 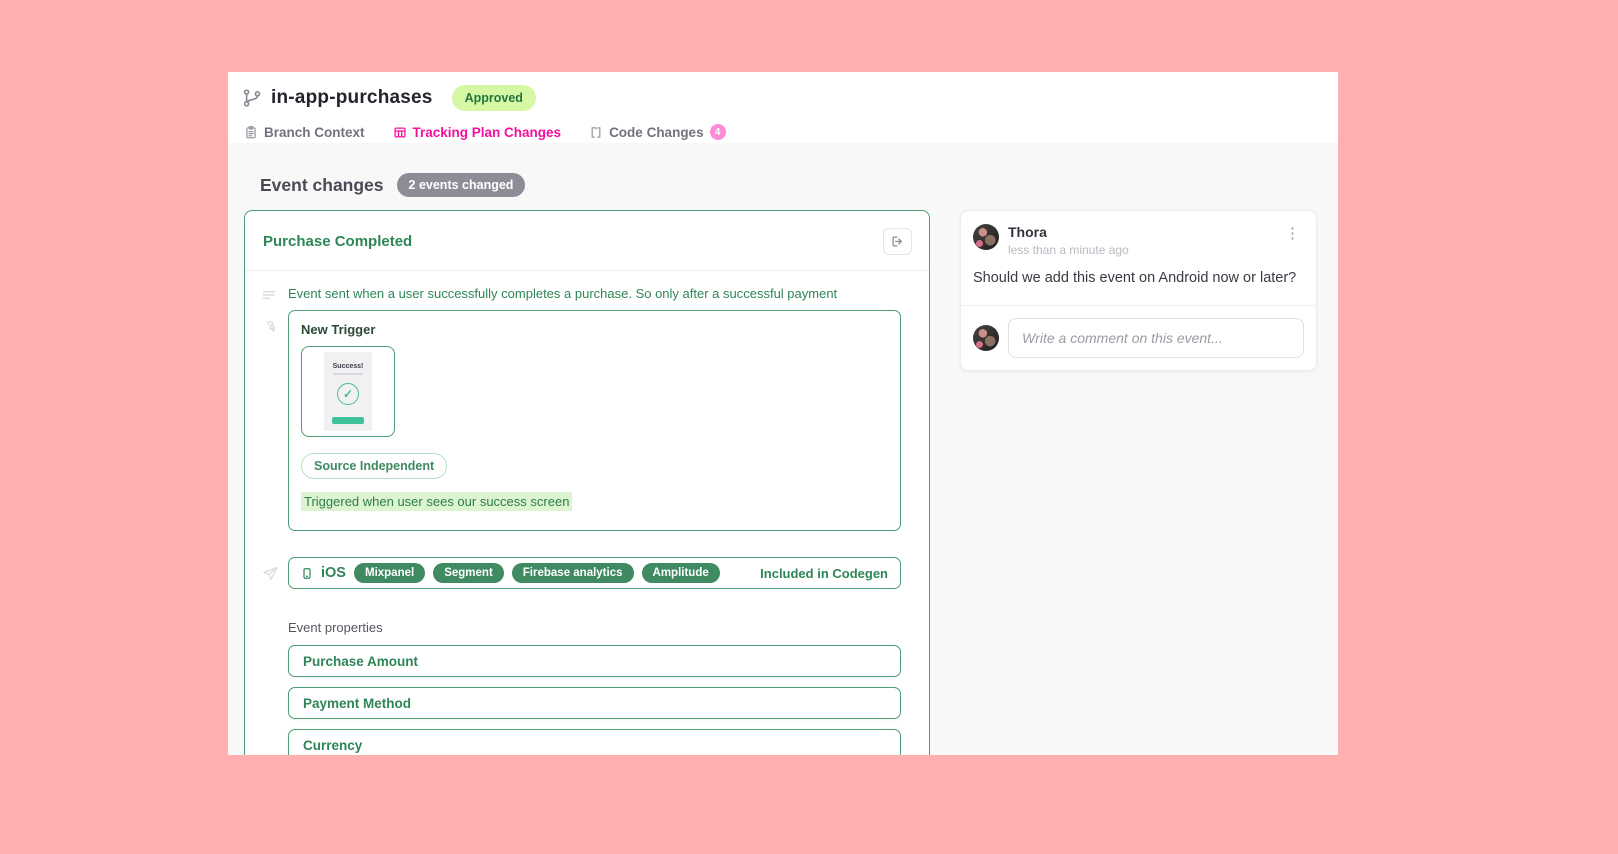 I want to click on tab-code-changes: Code Changes 4, so click(x=657, y=137).